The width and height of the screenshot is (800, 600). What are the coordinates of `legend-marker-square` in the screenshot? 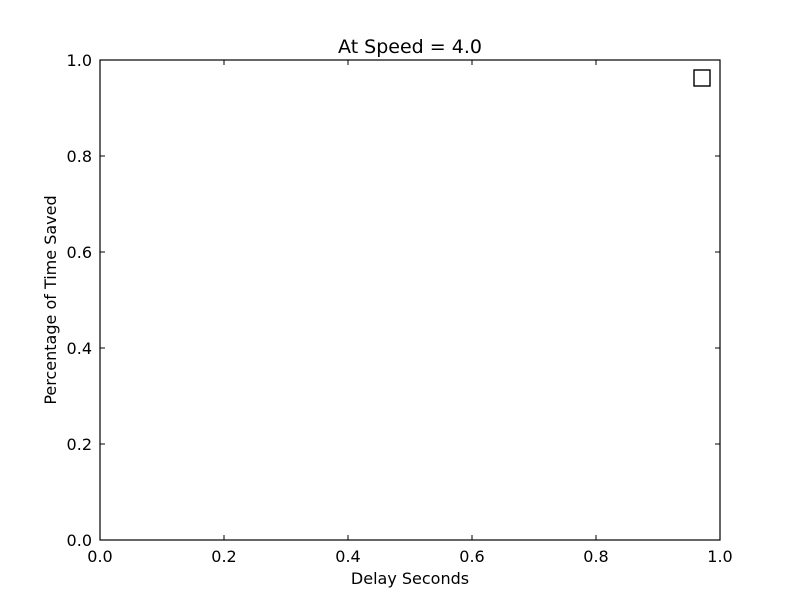 It's located at (702, 78).